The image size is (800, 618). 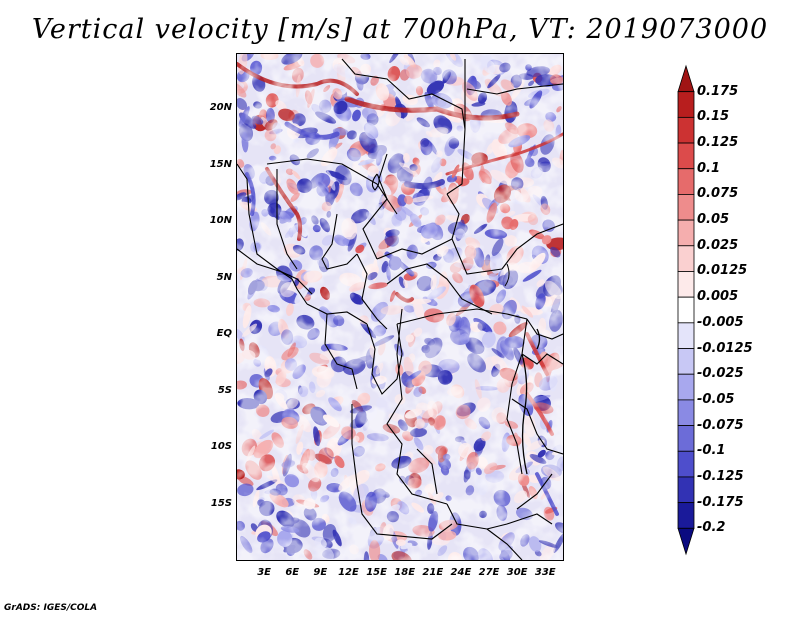 I want to click on longitude-label: 24E, so click(x=461, y=572).